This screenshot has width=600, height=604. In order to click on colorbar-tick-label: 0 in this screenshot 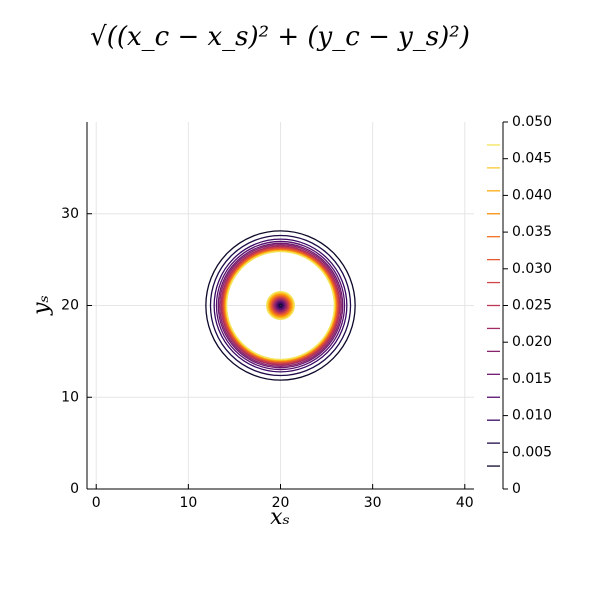, I will do `click(516, 489)`.